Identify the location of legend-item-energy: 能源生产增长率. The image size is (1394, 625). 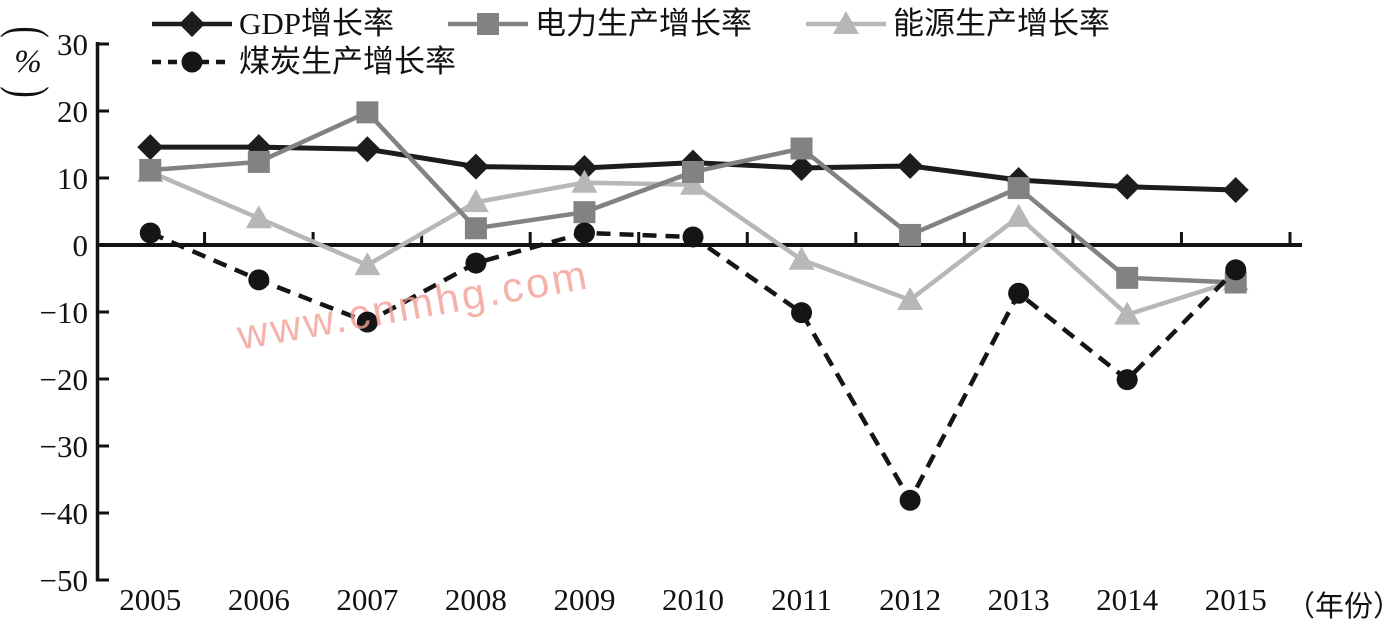
(958, 24).